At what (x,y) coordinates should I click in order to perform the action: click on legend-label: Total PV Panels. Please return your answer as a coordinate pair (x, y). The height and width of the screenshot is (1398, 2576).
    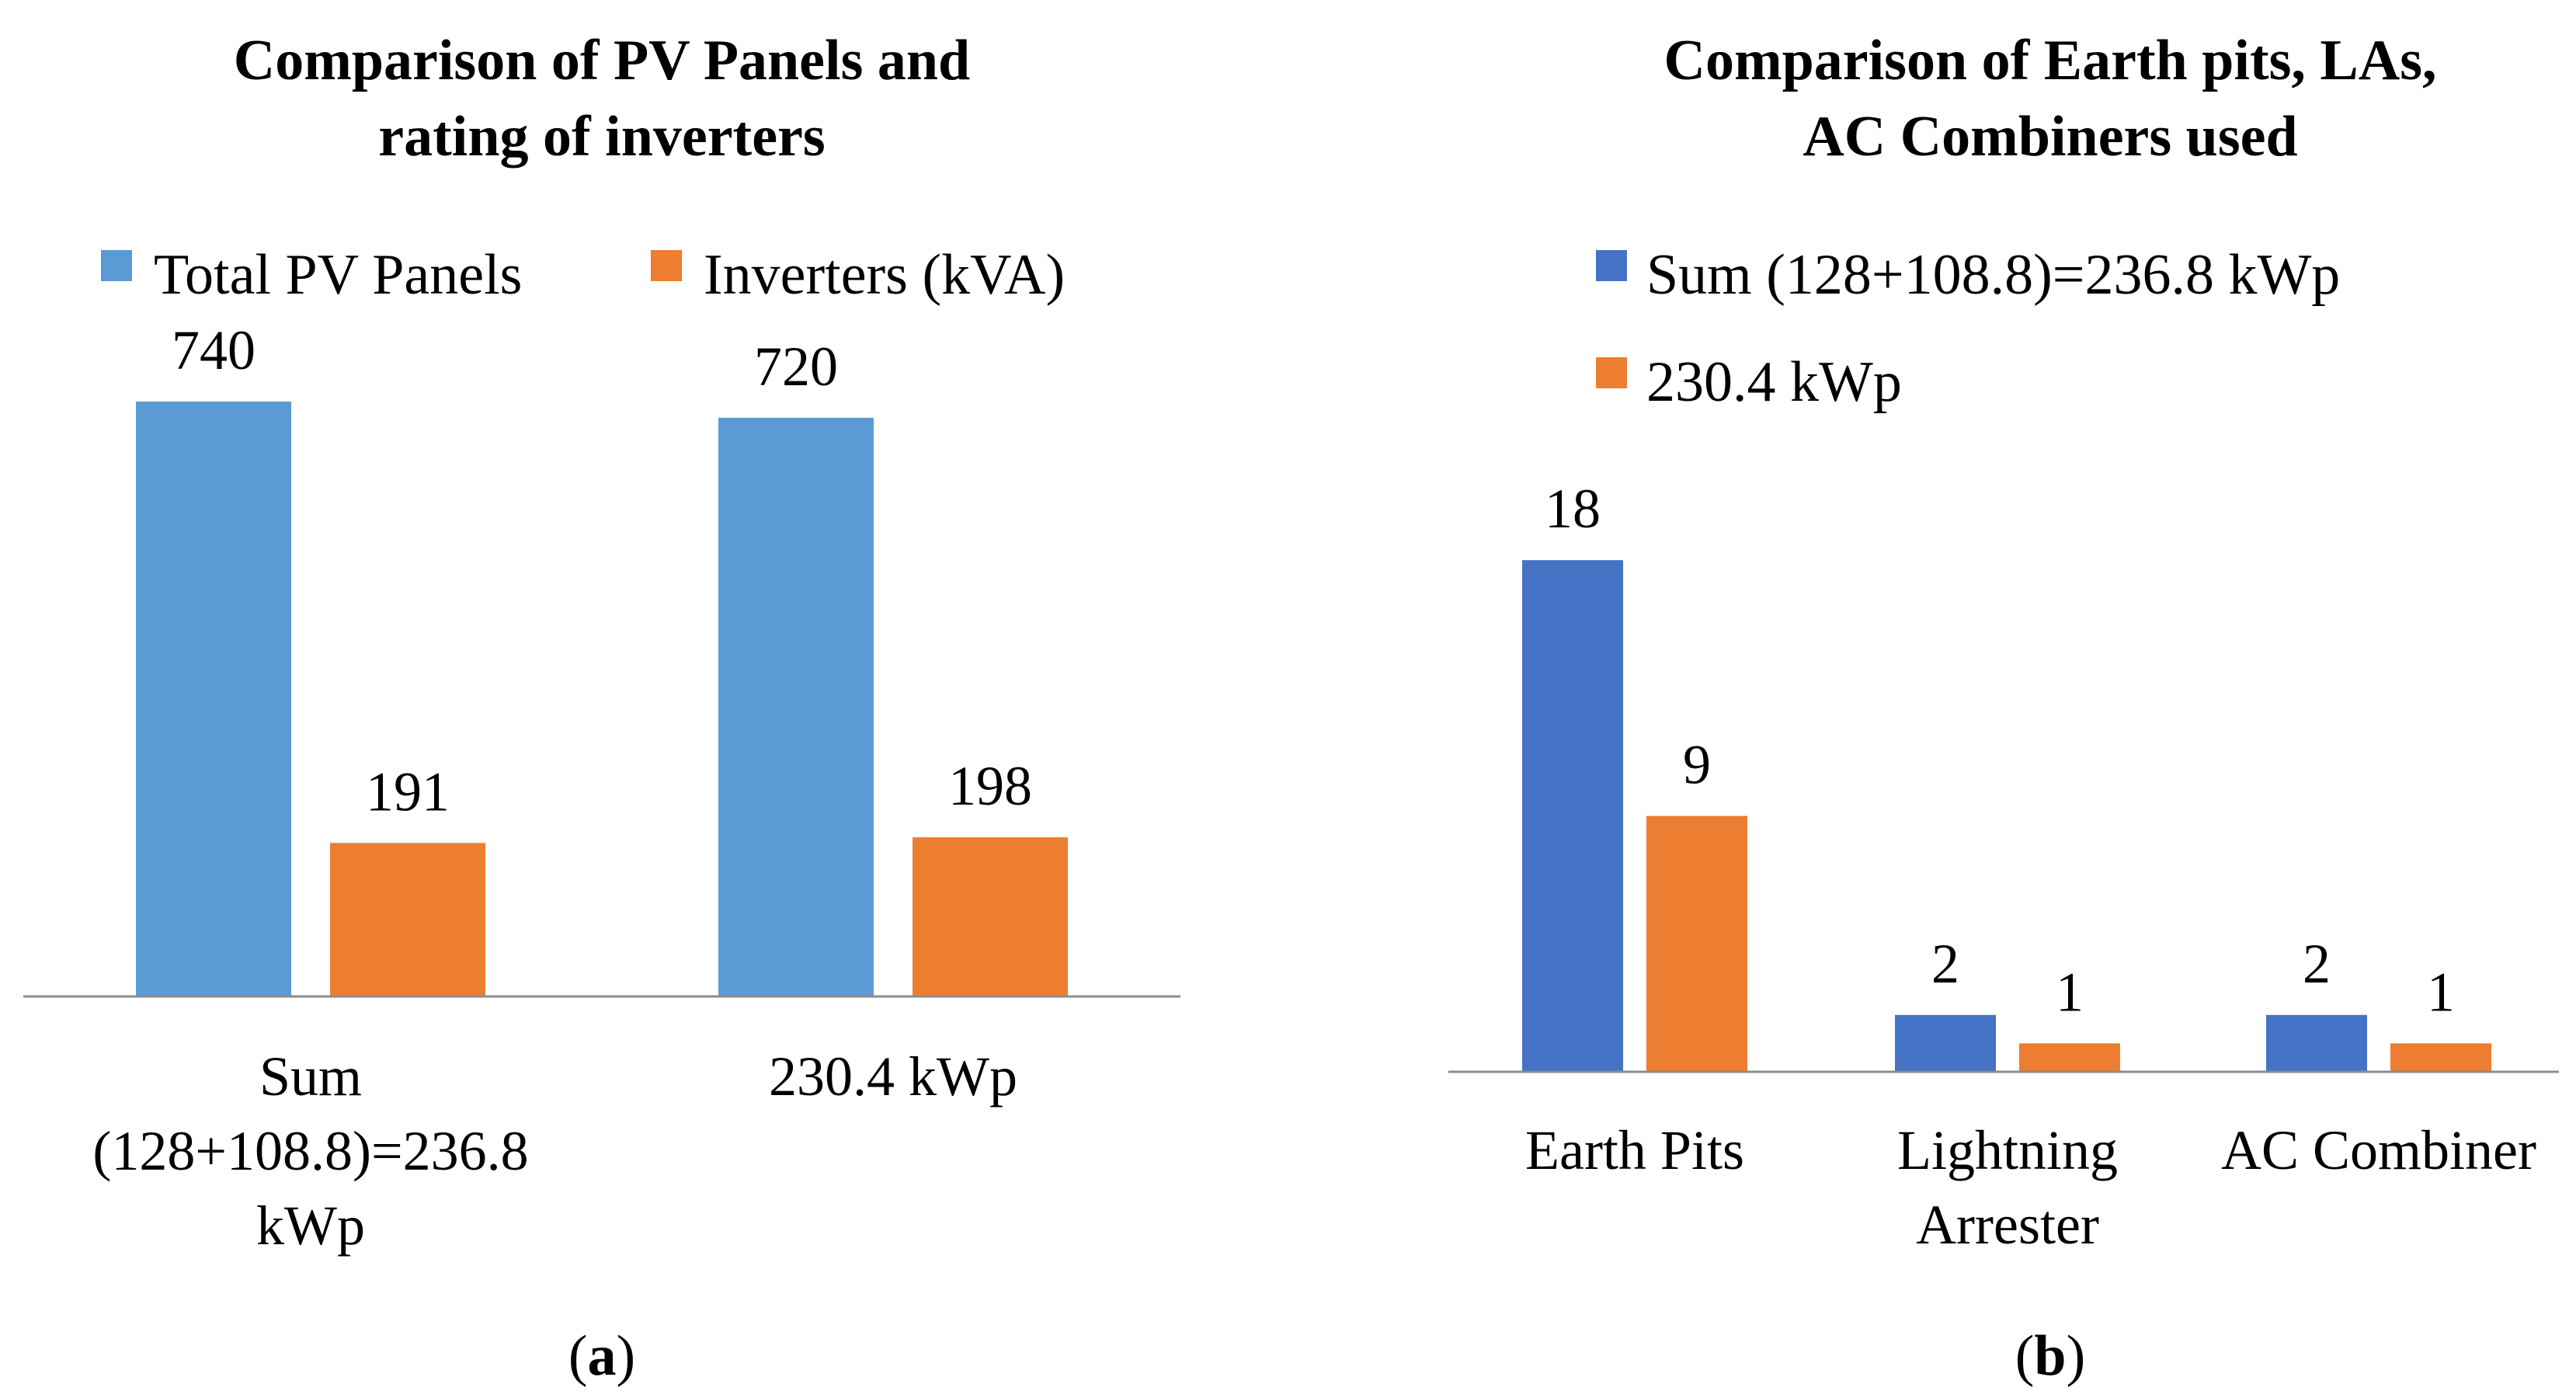
    Looking at the image, I should click on (338, 275).